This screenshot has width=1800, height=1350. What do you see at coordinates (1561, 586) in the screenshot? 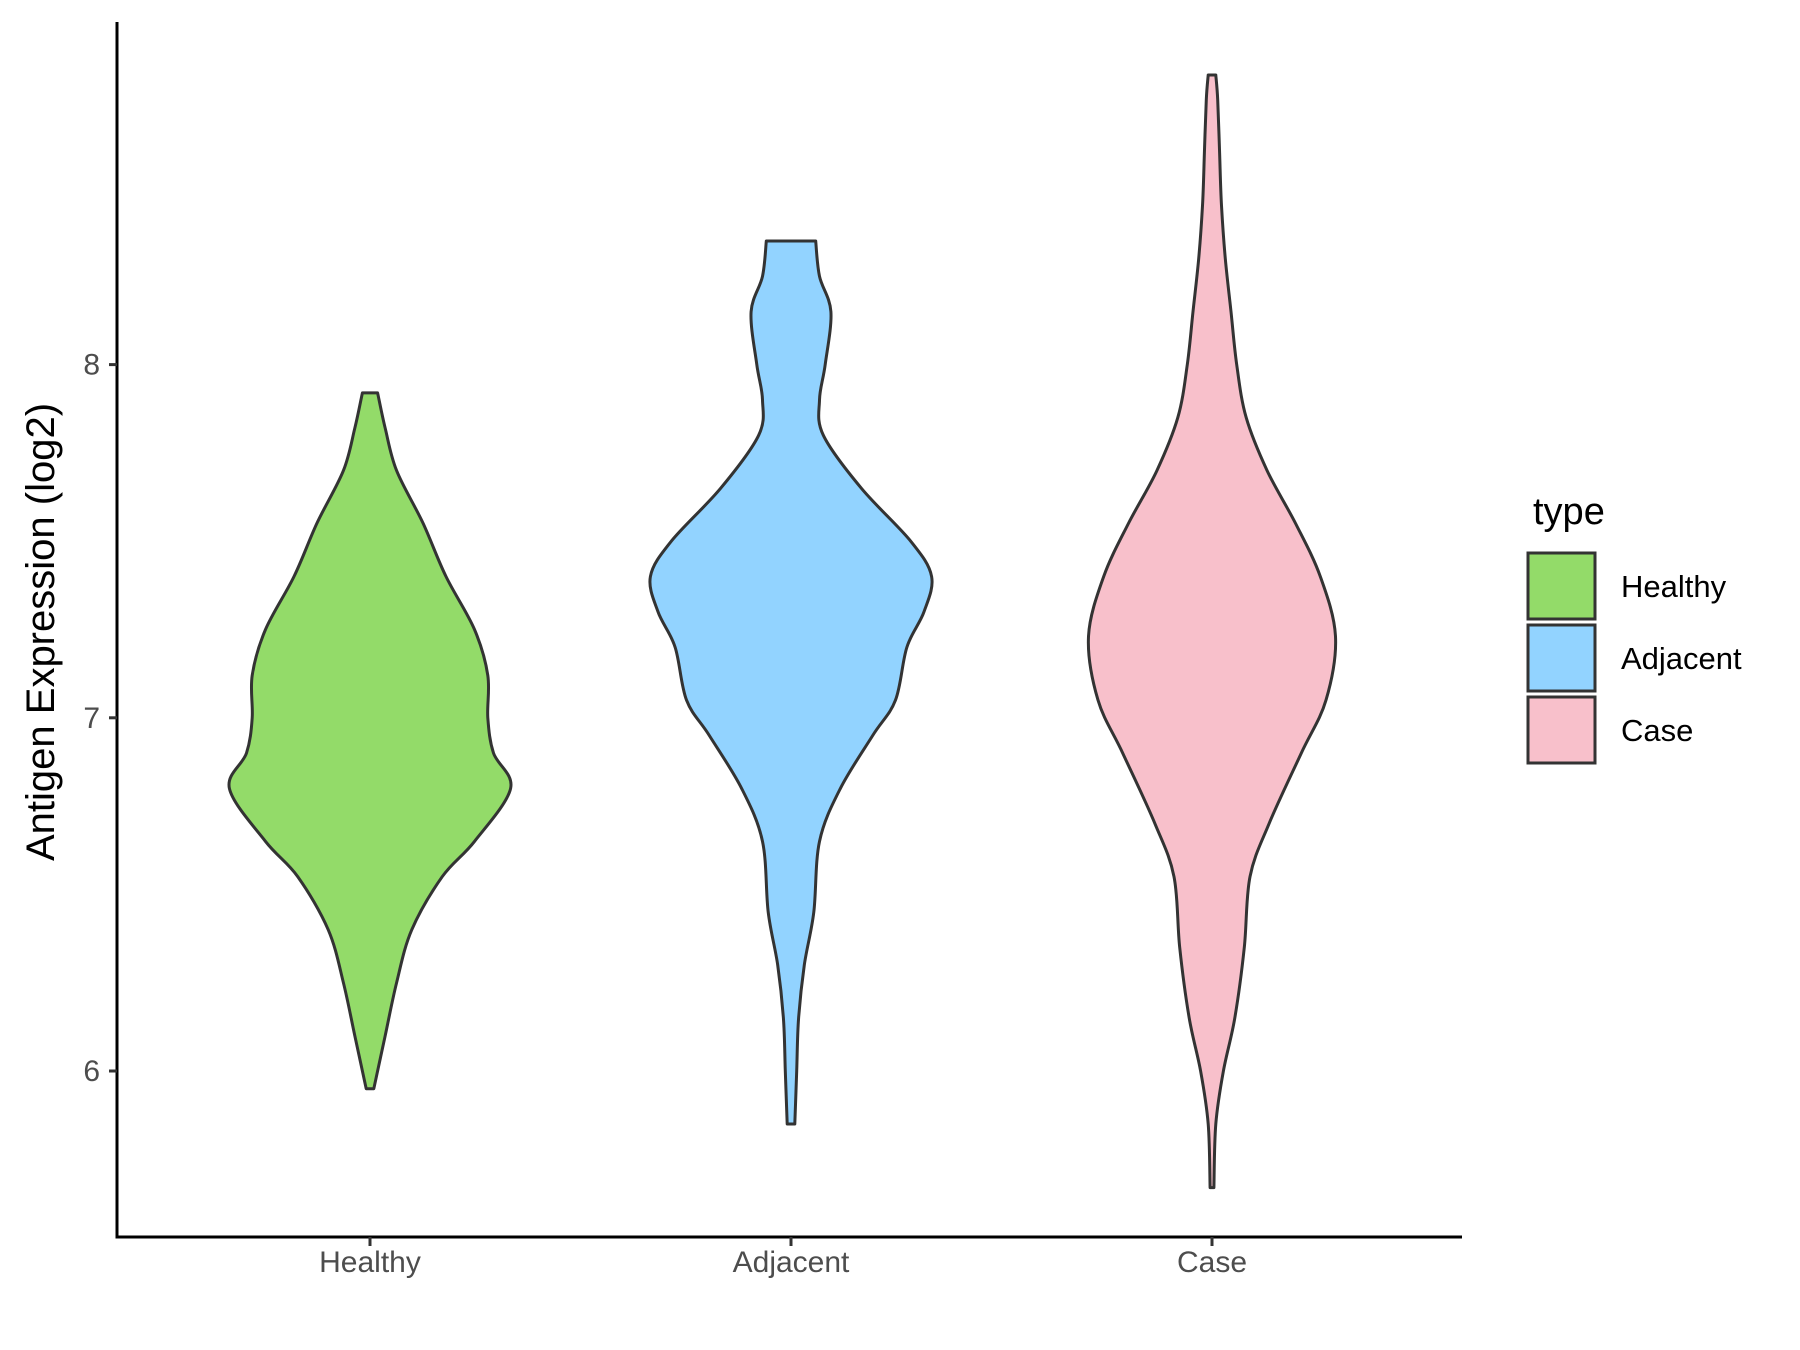
I see `legend-swatch-healthy` at bounding box center [1561, 586].